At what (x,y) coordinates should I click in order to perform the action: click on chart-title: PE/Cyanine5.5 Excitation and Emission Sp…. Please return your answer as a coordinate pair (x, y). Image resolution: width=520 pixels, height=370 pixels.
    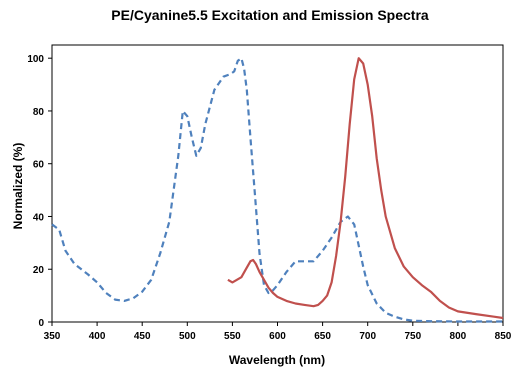
    Looking at the image, I should click on (270, 15).